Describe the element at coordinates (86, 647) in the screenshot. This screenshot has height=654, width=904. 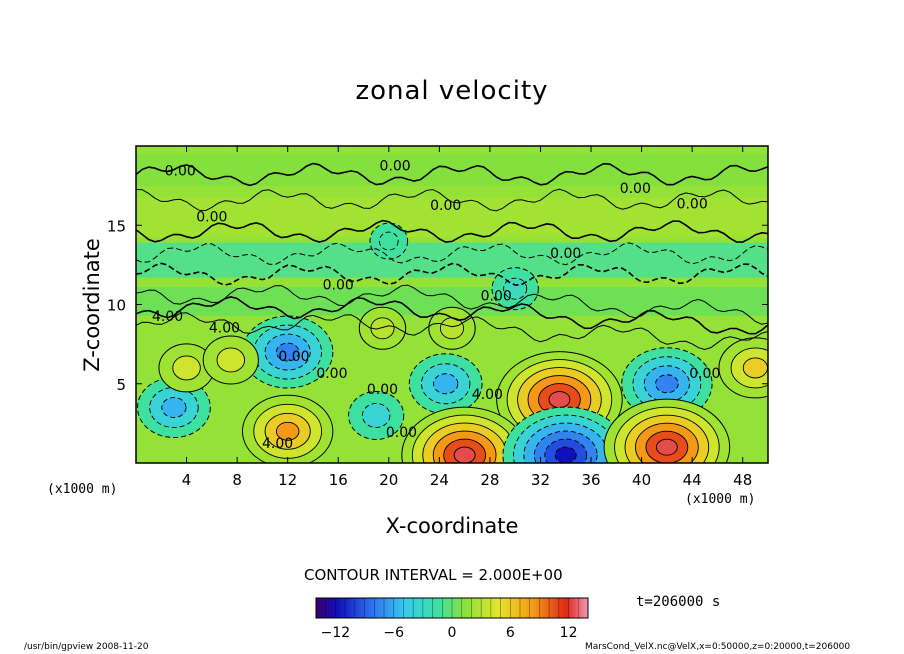
I see `footer-left: /usr/bin/gpview 2008-11-20` at that location.